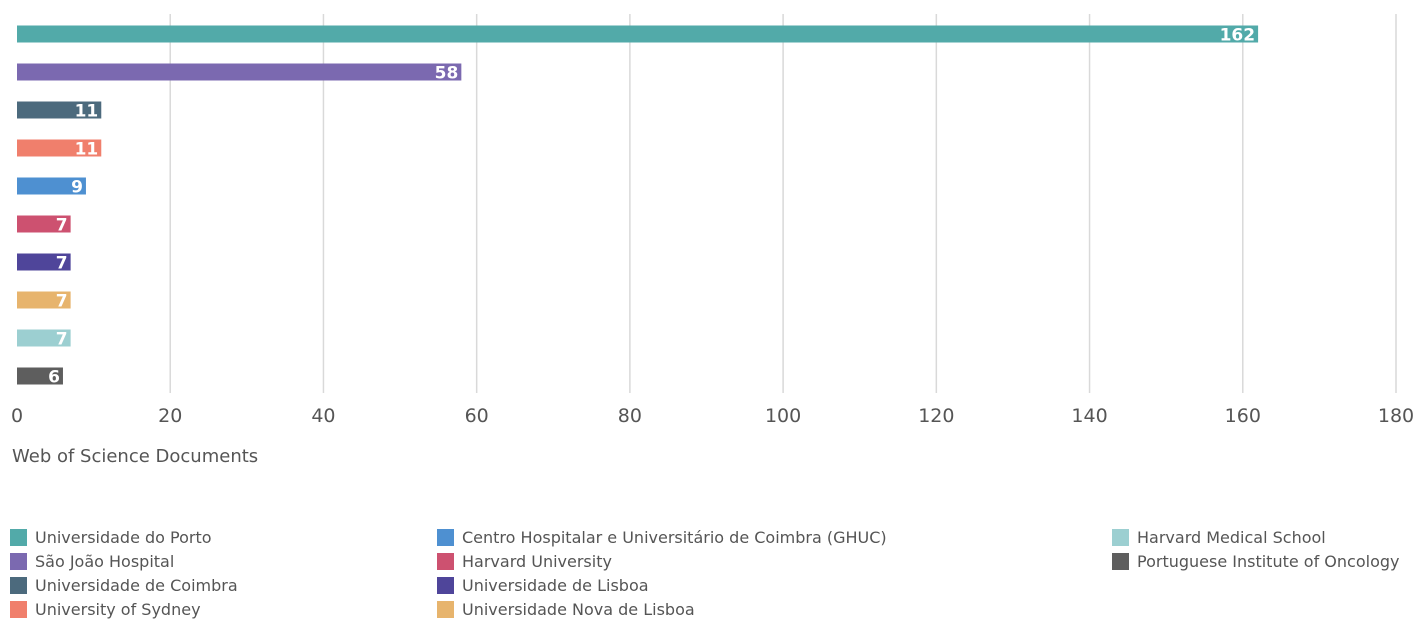 This screenshot has height=621, width=1415. I want to click on x-tick-label: 120, so click(936, 416).